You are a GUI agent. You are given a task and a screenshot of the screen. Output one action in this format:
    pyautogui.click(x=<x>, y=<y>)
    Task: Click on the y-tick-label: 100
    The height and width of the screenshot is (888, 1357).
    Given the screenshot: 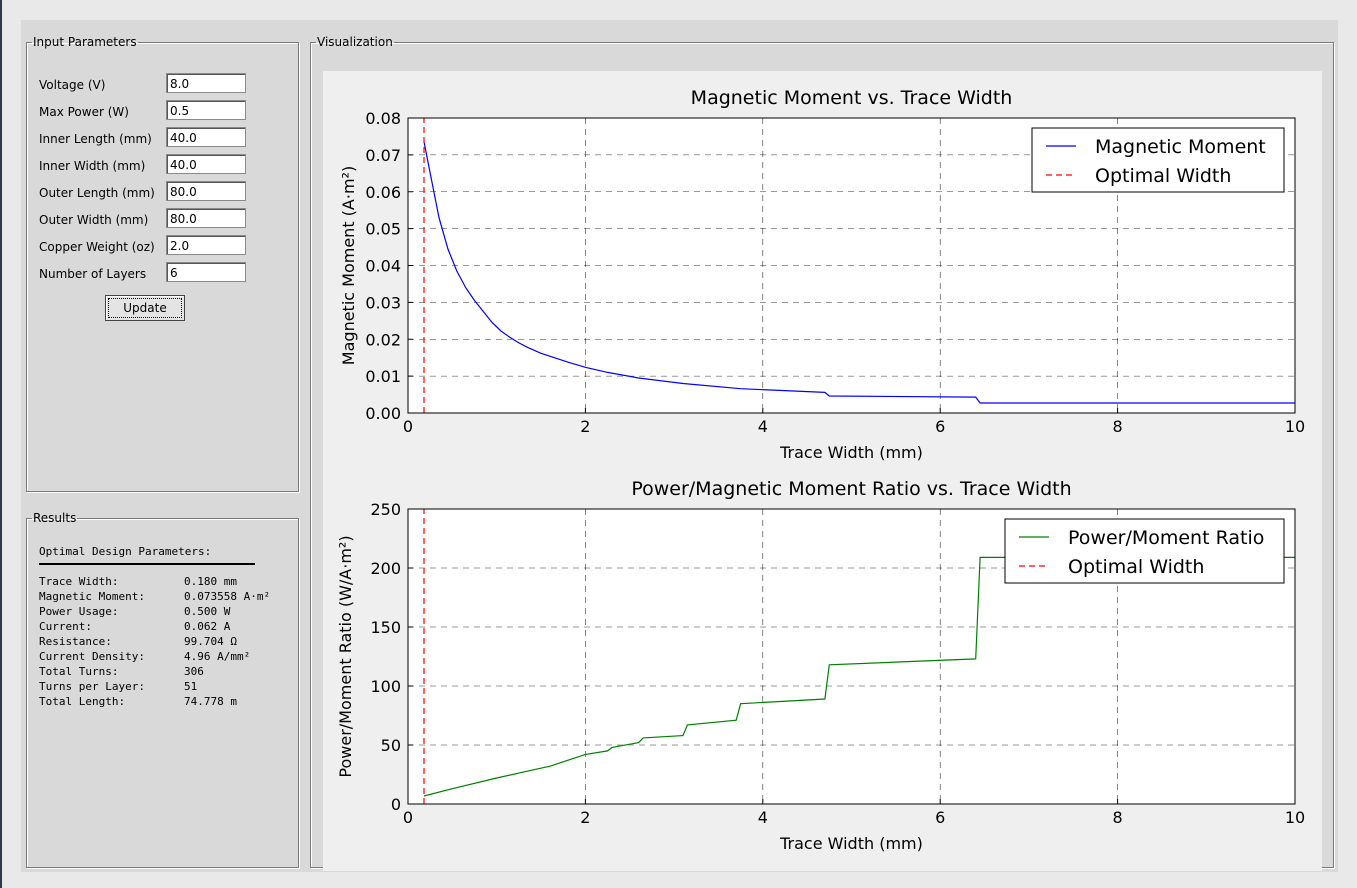 What is the action you would take?
    pyautogui.click(x=385, y=686)
    